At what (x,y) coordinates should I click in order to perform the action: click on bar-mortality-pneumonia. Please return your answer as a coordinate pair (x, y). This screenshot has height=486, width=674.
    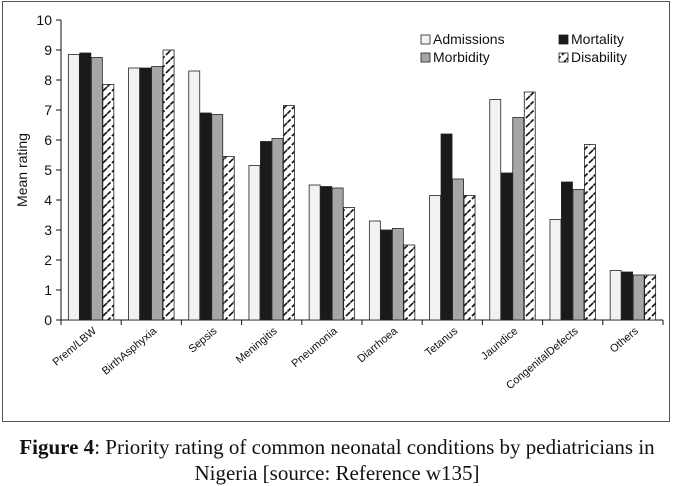
    Looking at the image, I should click on (326, 253).